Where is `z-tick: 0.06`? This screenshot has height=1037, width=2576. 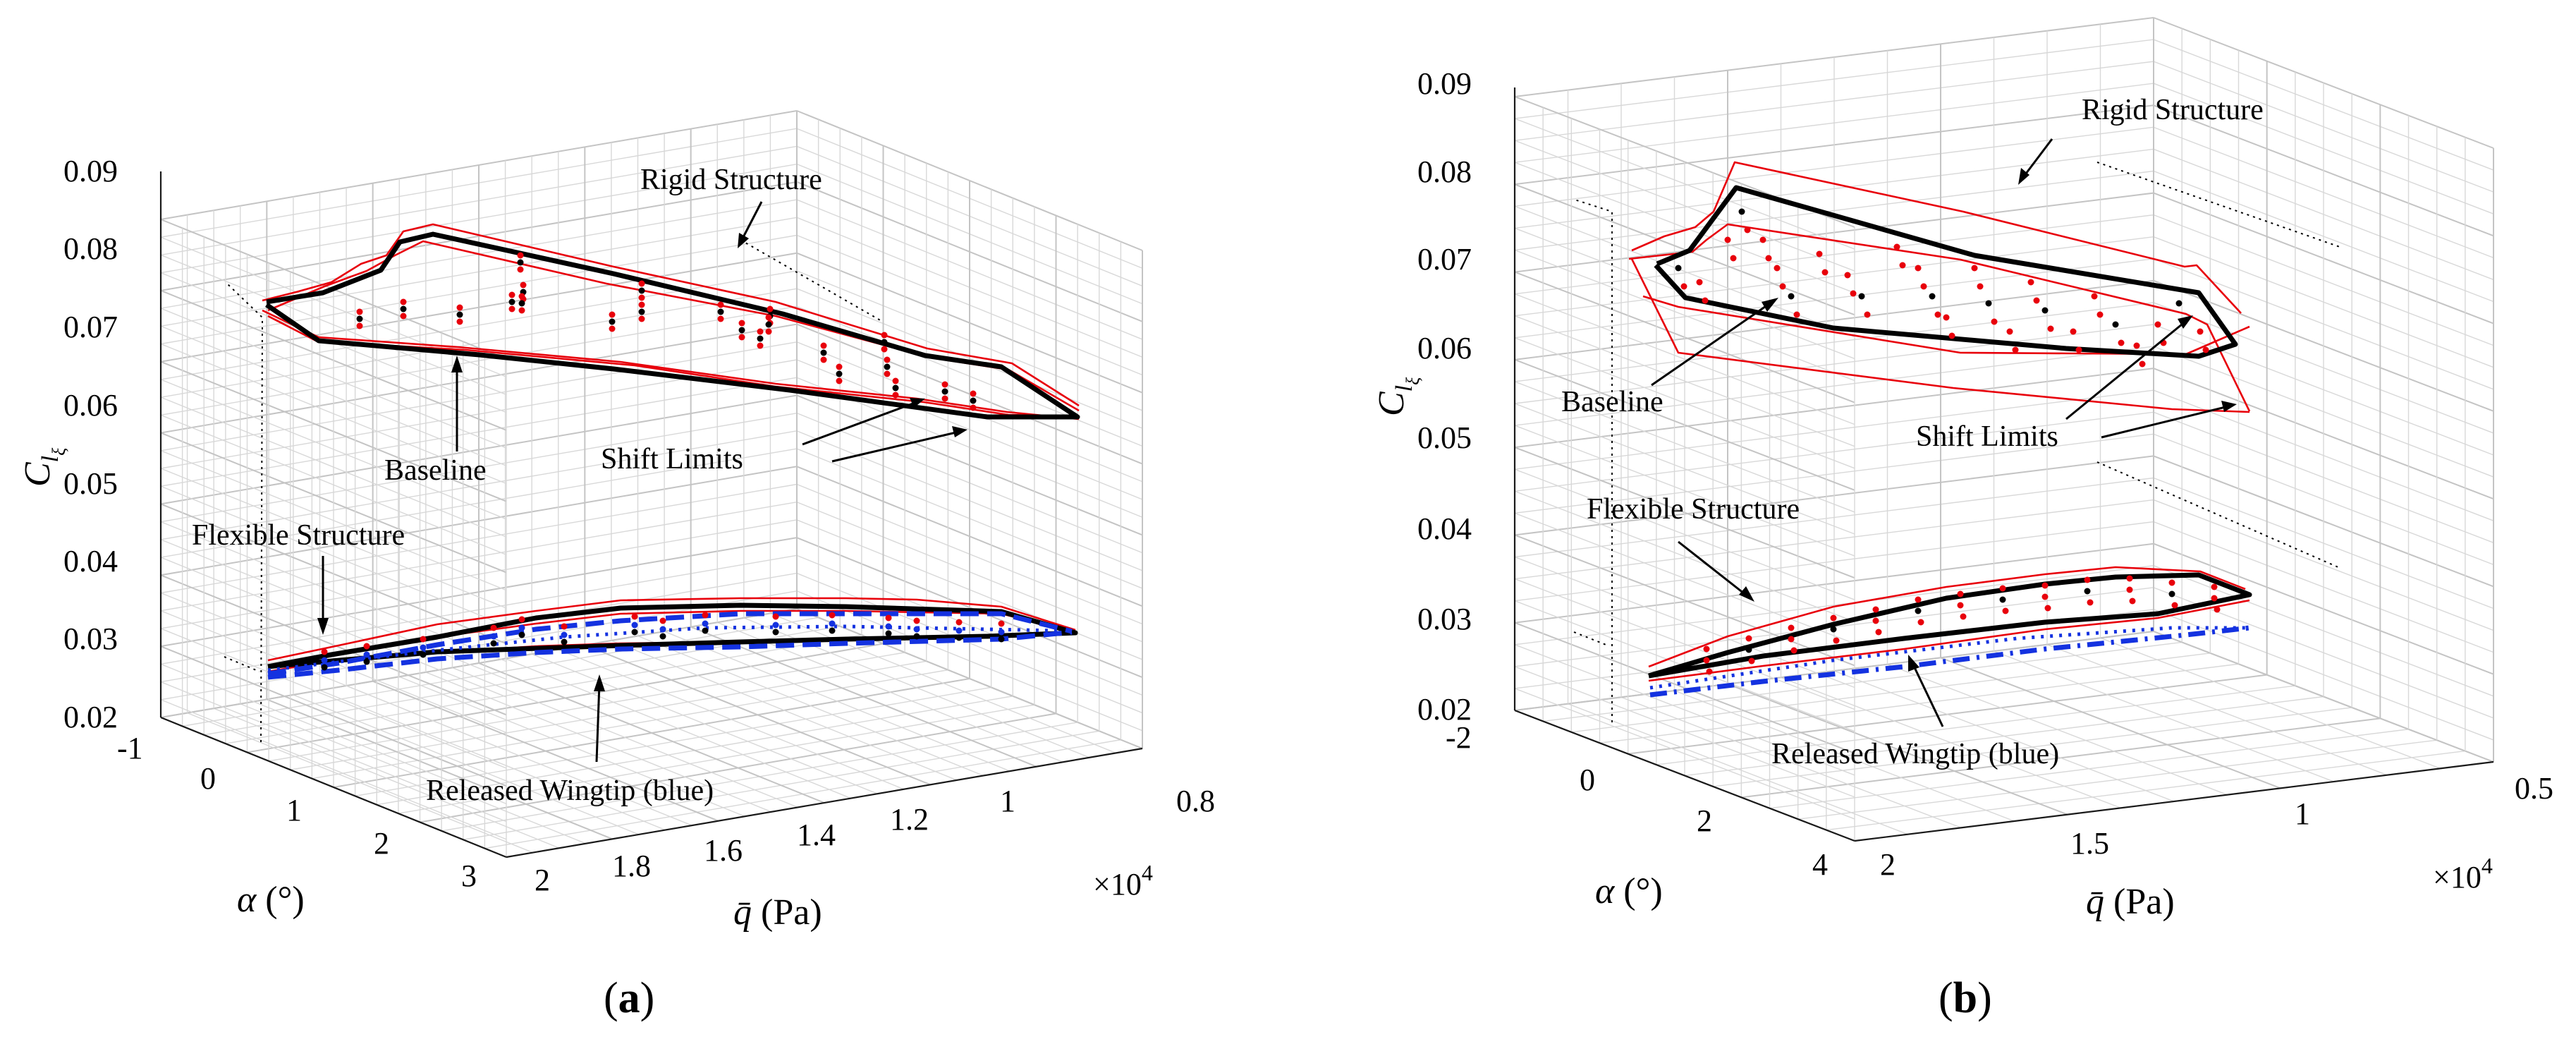 z-tick: 0.06 is located at coordinates (90, 406).